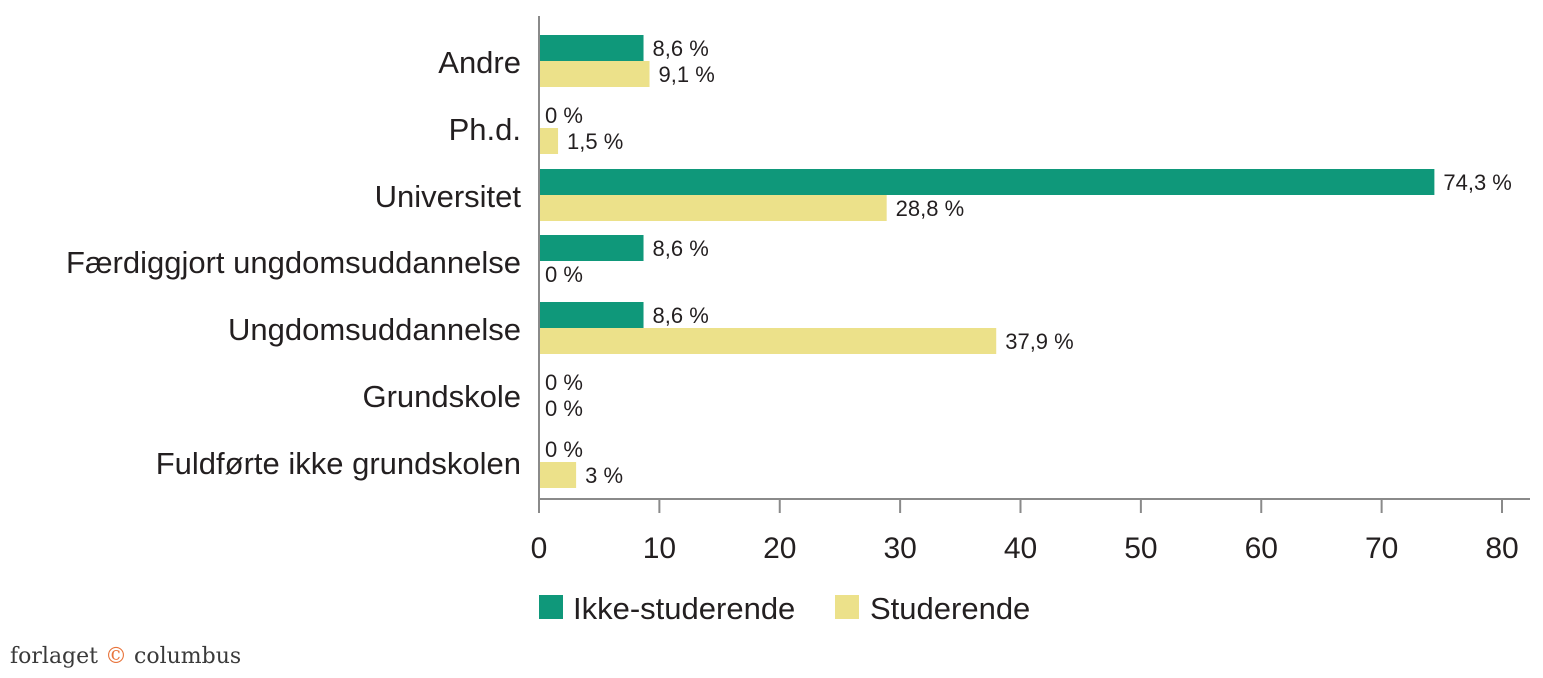 This screenshot has width=1543, height=678. Describe the element at coordinates (1381, 548) in the screenshot. I see `x-tick-label: 70` at that location.